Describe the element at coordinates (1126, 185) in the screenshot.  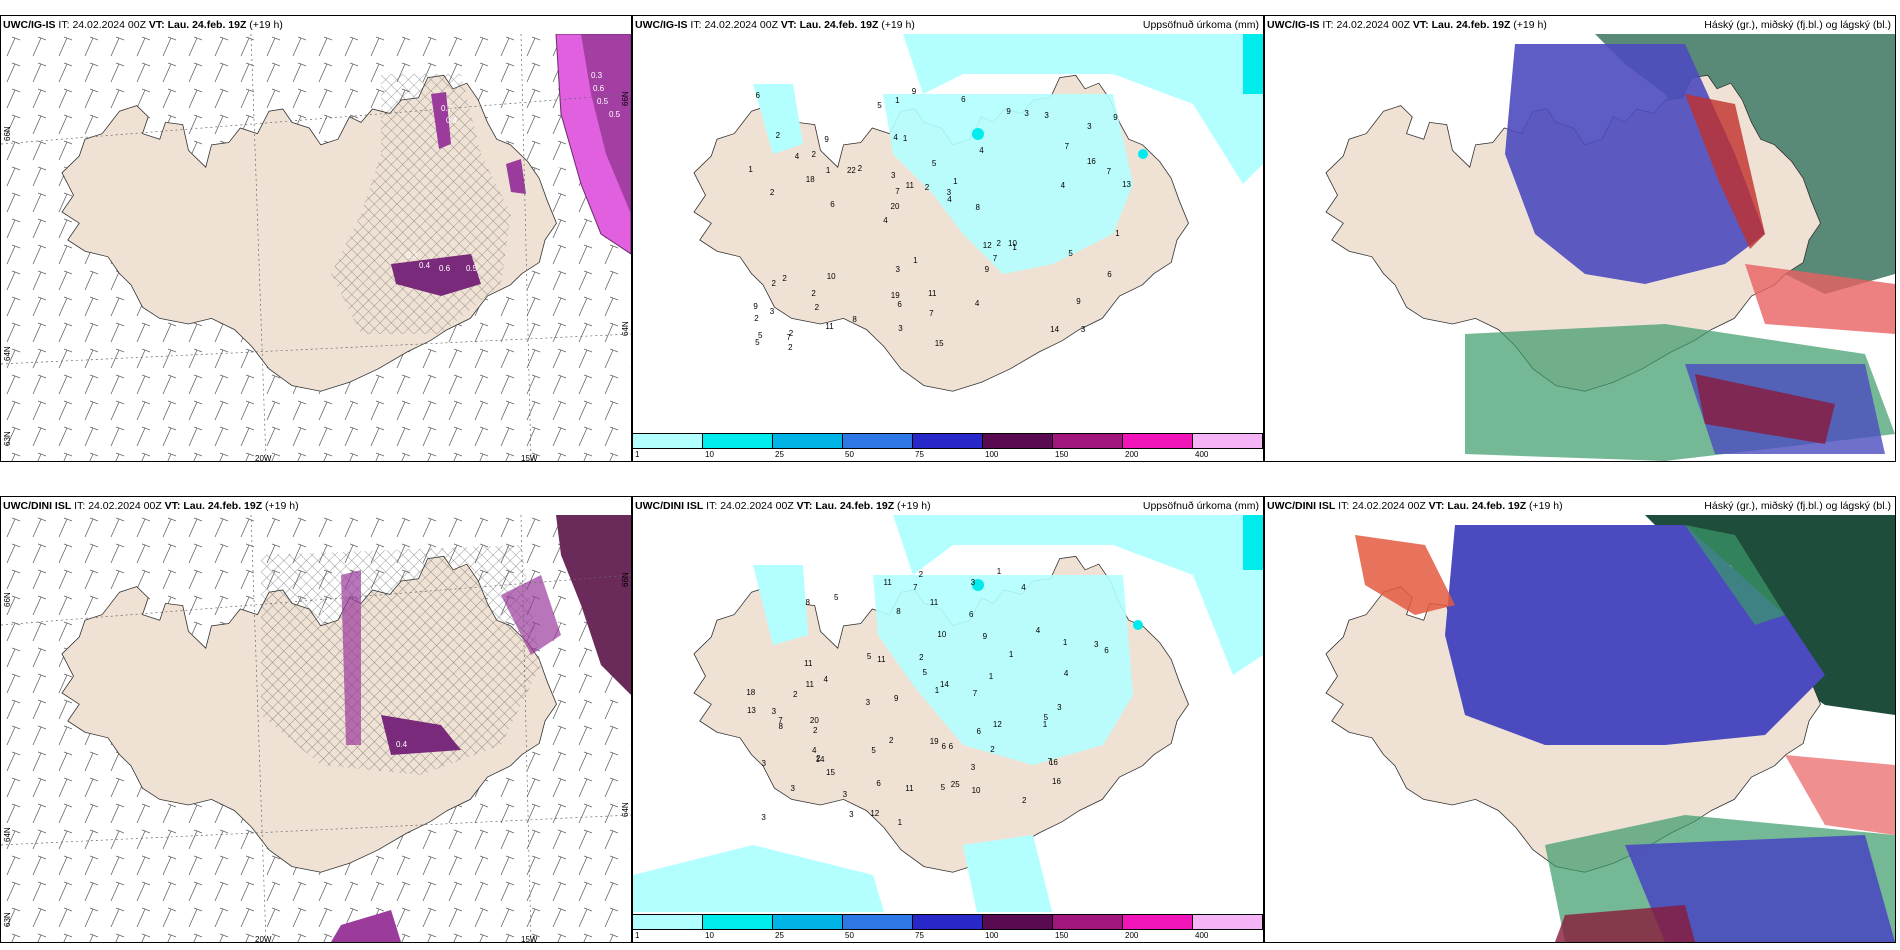
I see `station-value: 13` at that location.